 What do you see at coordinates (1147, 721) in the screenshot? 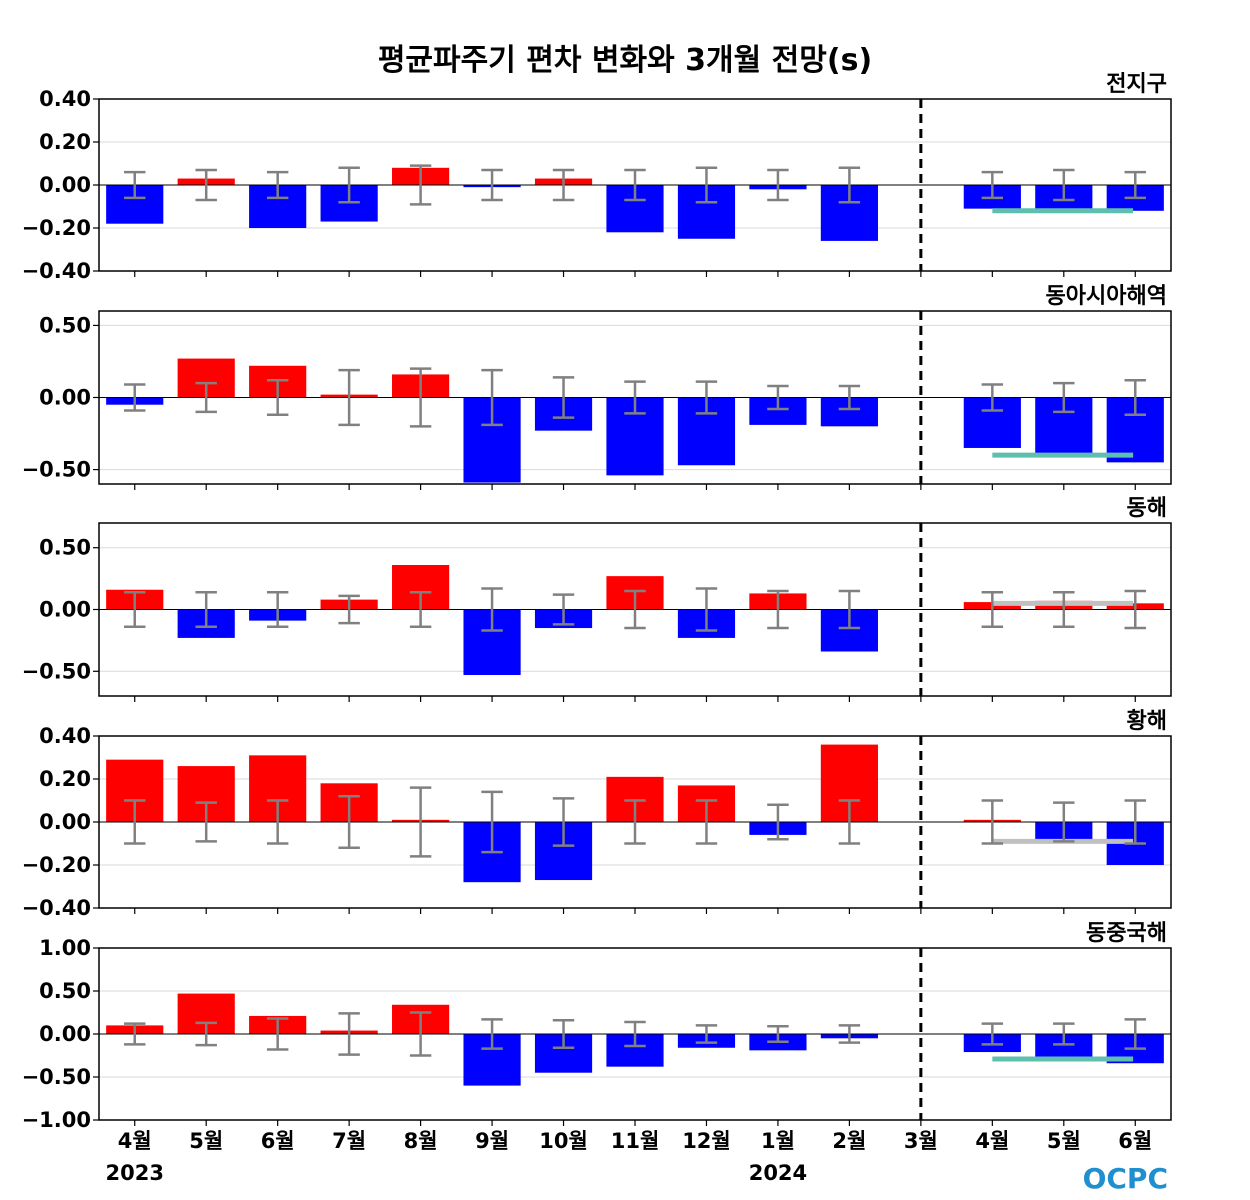
I see `region-label: 황해` at bounding box center [1147, 721].